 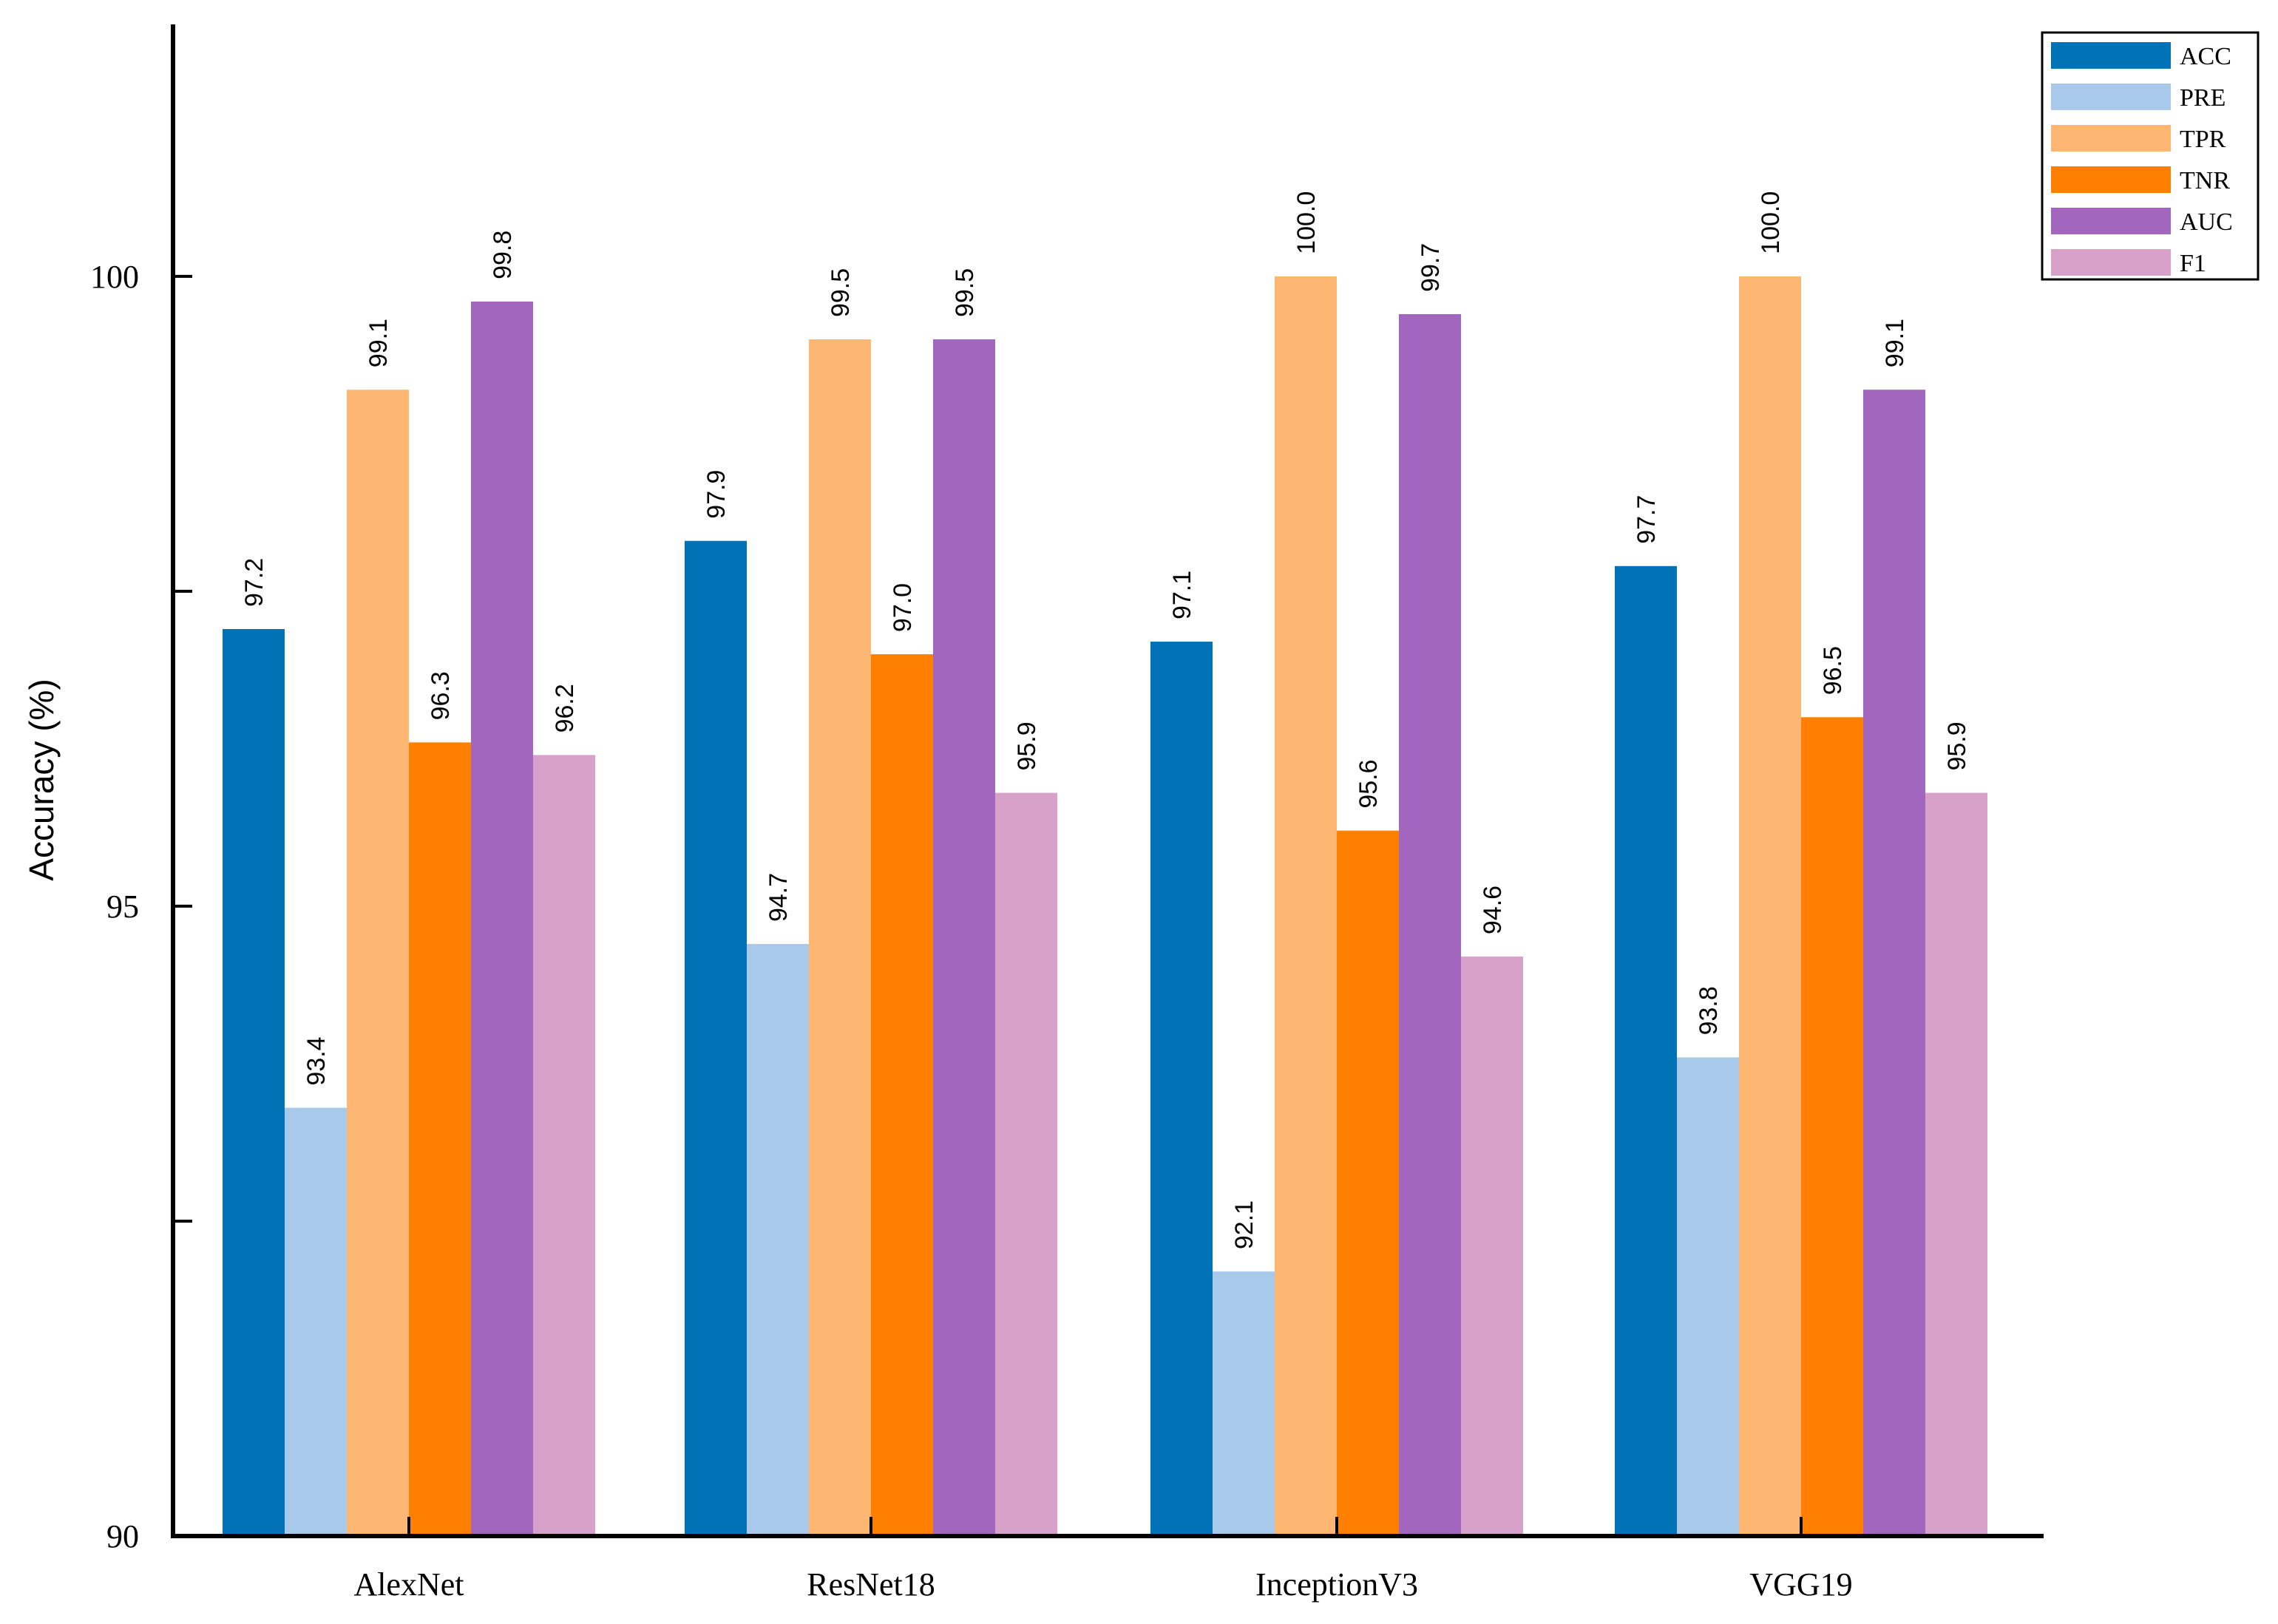 I want to click on bar-inceptionv3-tpr, so click(x=1306, y=906).